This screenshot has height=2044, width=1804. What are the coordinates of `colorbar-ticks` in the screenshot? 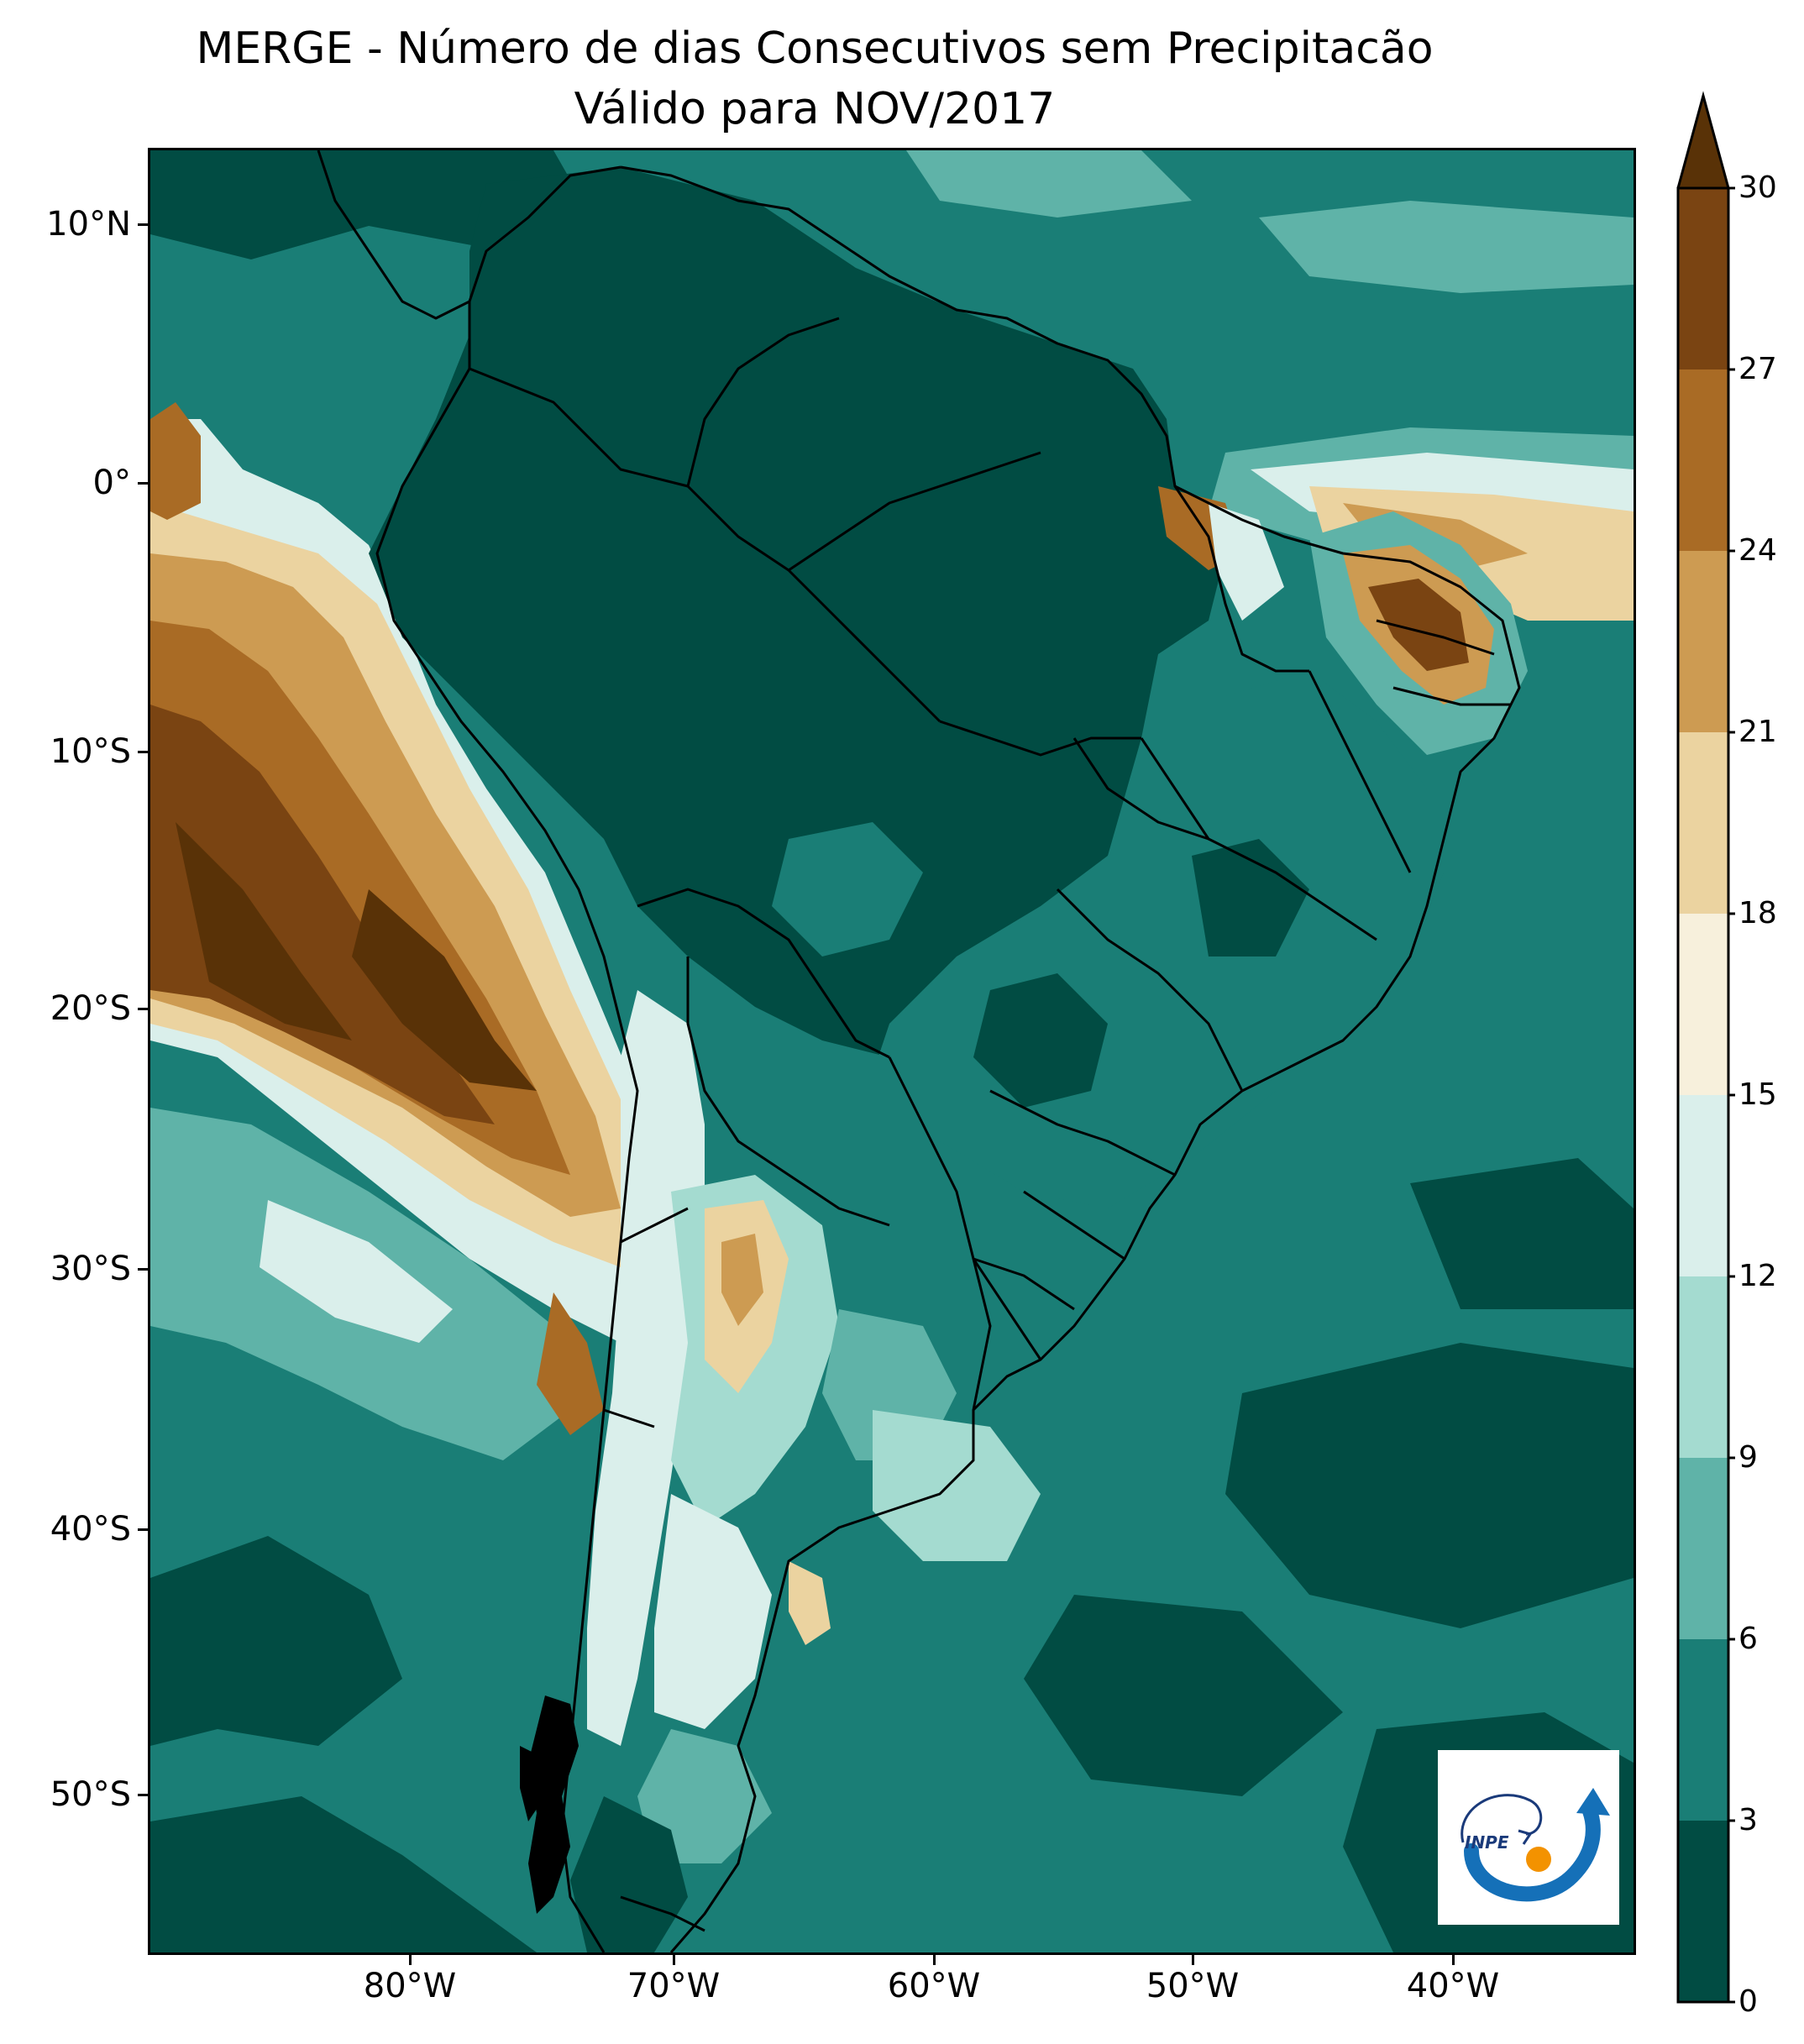 It's located at (1731, 1095).